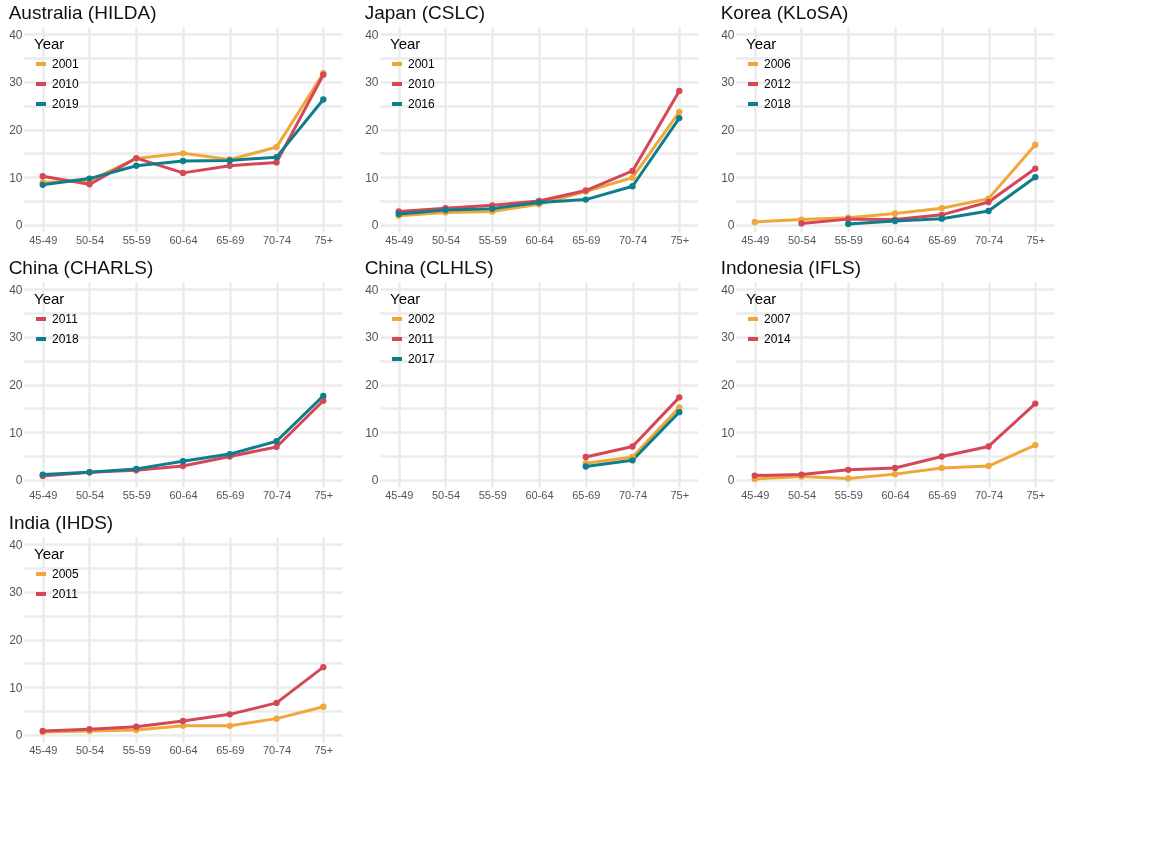 The image size is (1149, 857). What do you see at coordinates (66, 104) in the screenshot?
I see `legend-label: 2019` at bounding box center [66, 104].